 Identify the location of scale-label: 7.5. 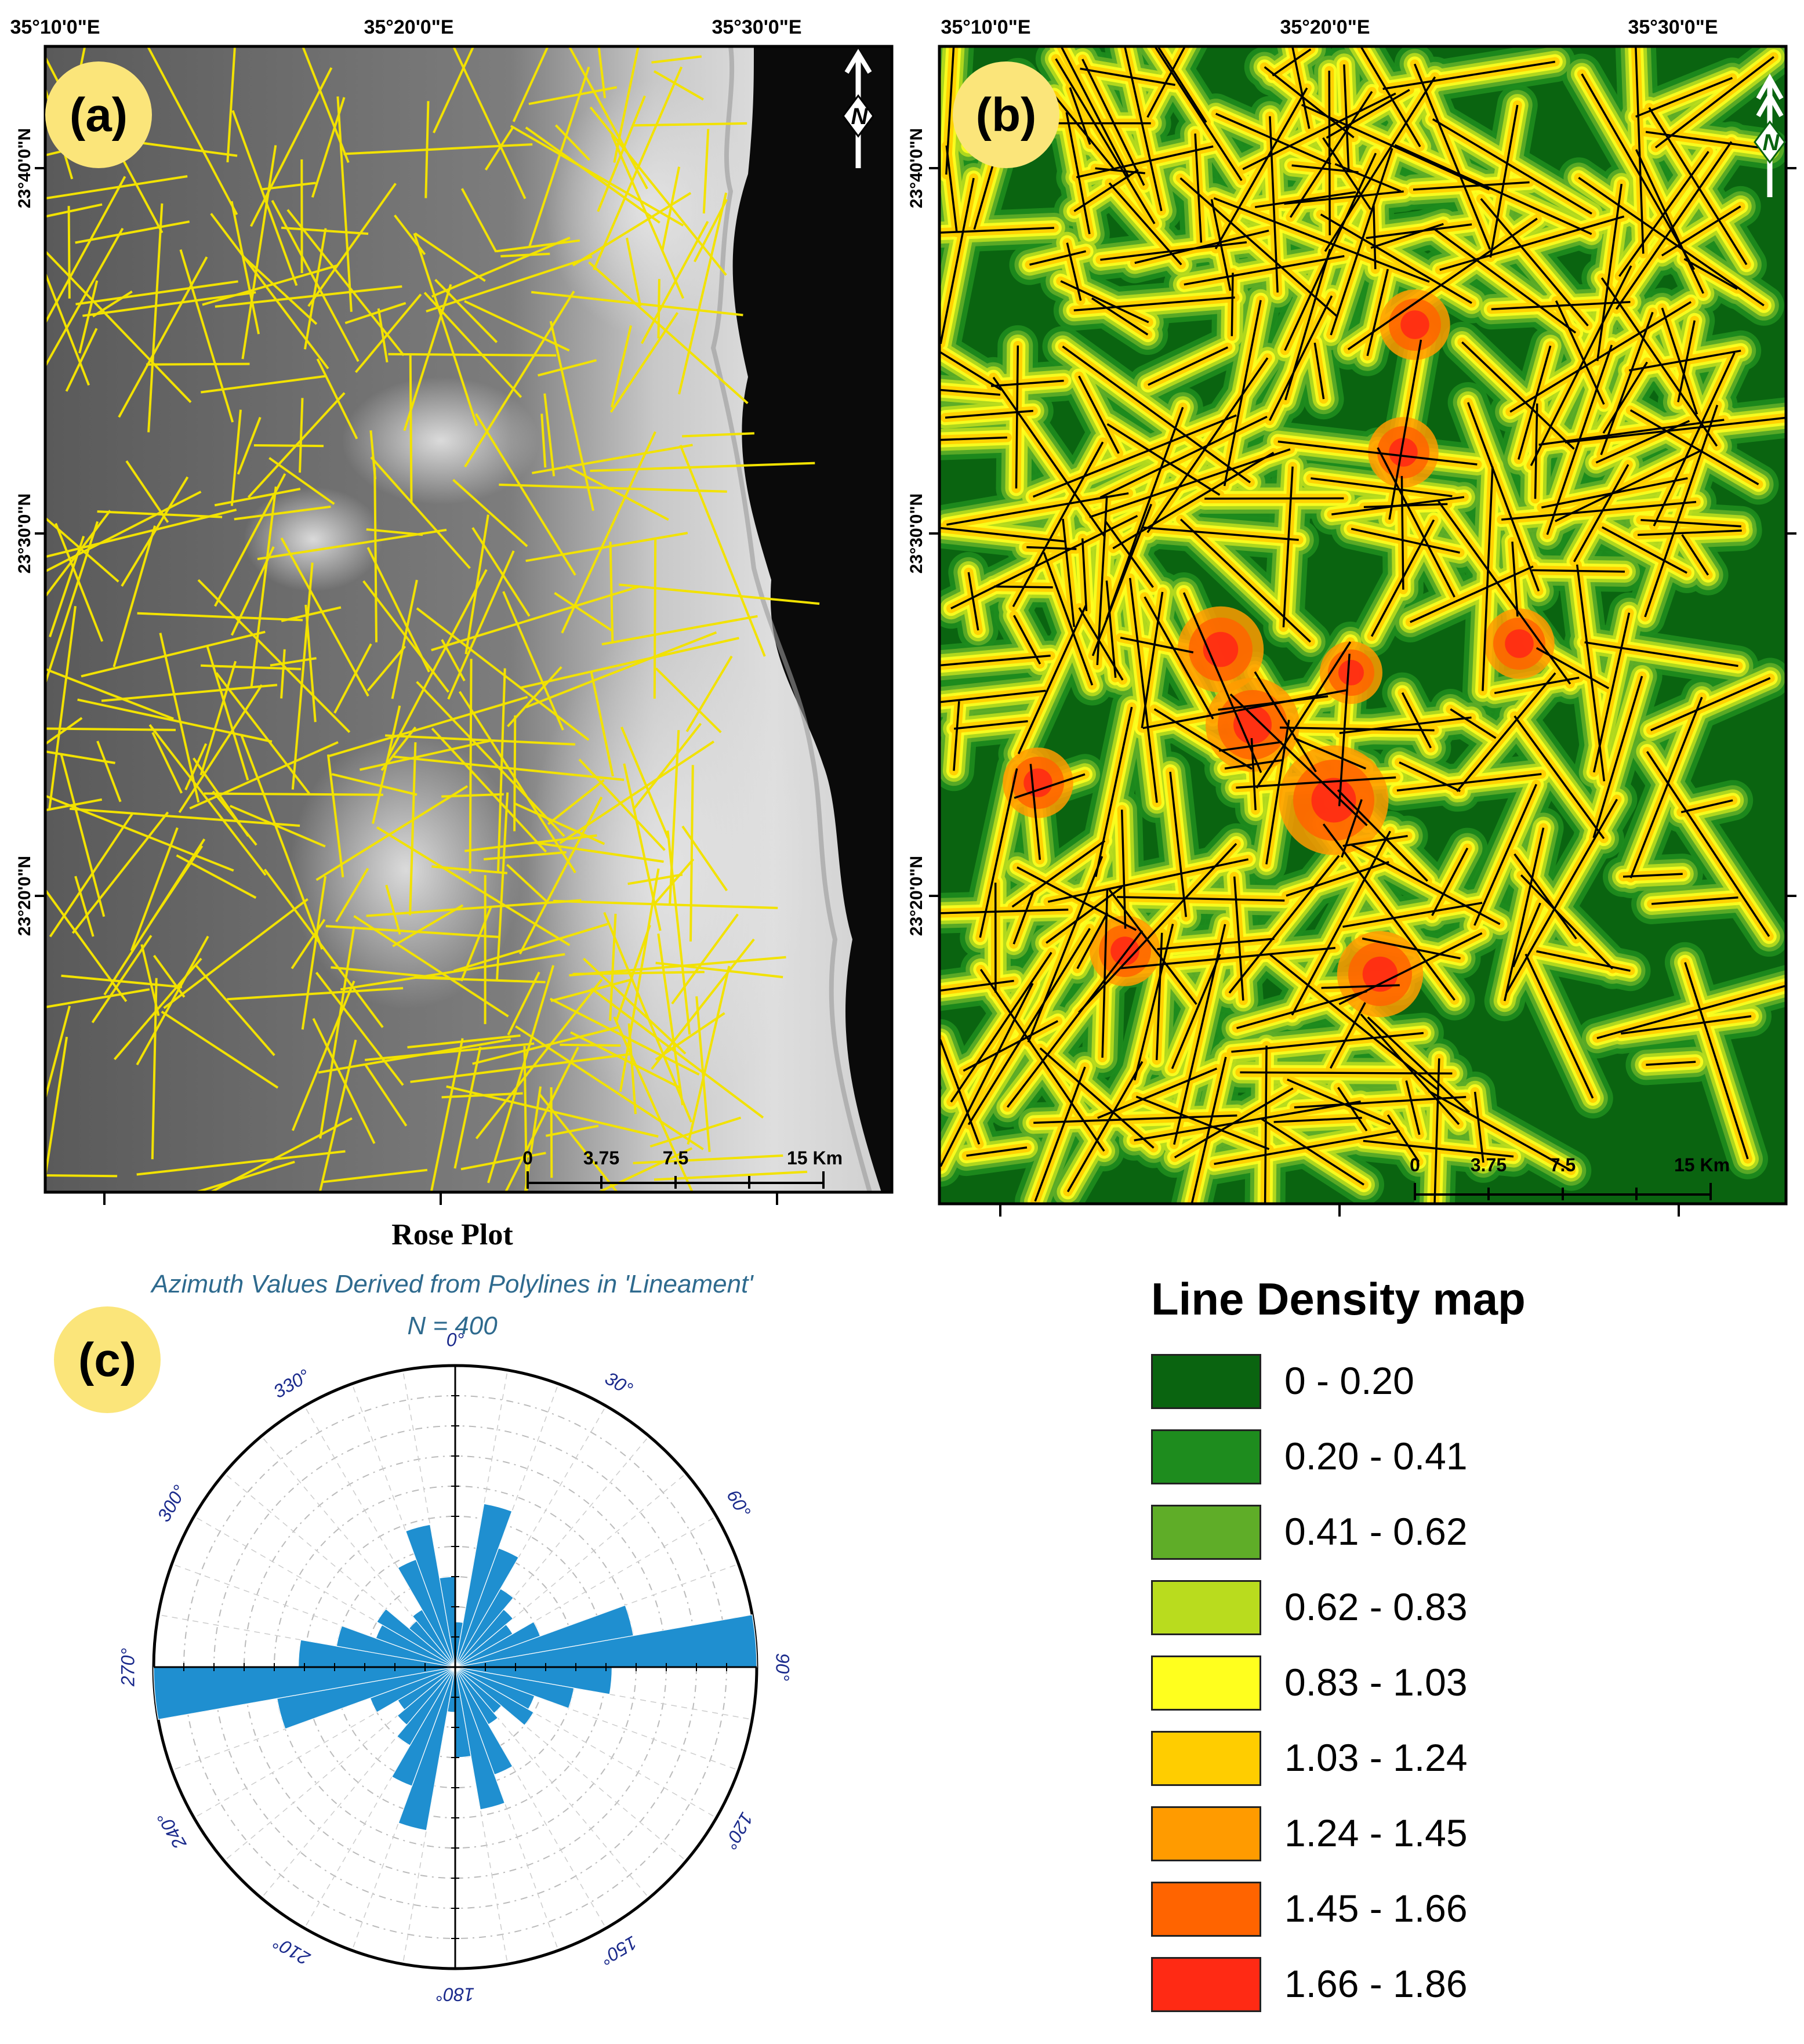
(675, 1158).